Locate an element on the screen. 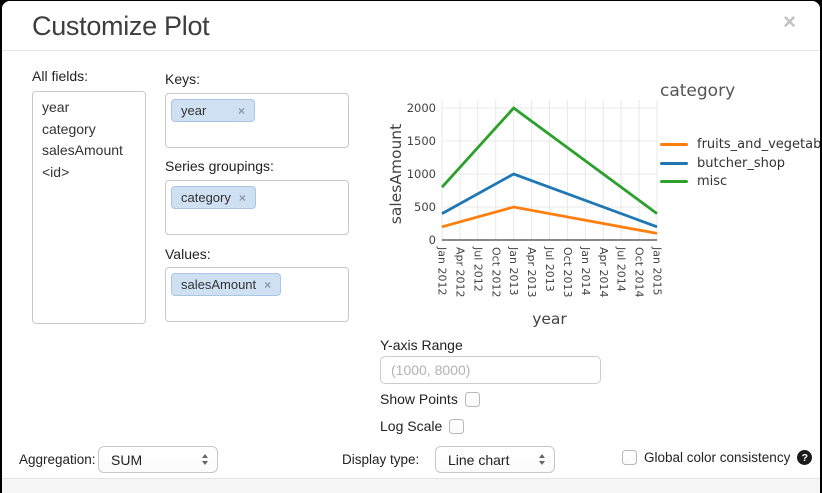  x-tick-label: Jul 2013 is located at coordinates (549, 269).